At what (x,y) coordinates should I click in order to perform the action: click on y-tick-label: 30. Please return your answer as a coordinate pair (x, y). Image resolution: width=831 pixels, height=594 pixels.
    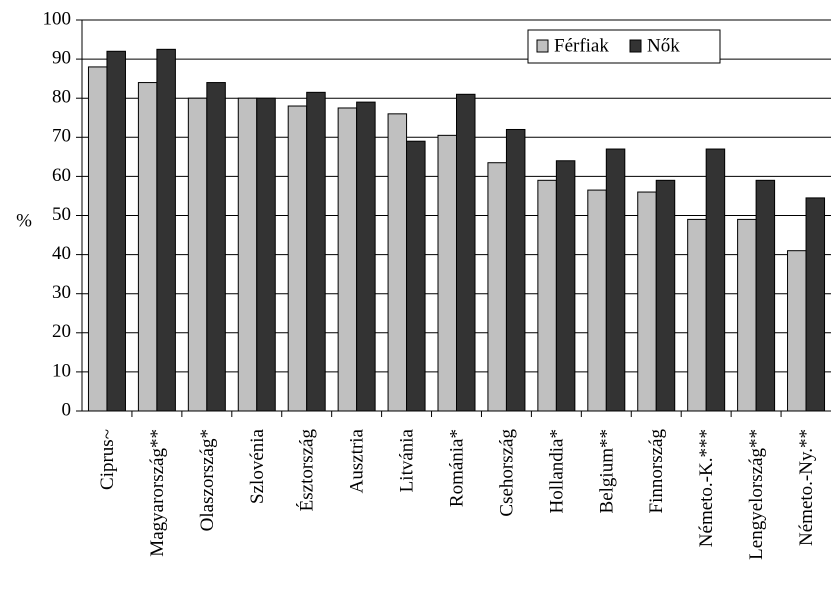
    Looking at the image, I should click on (61, 292).